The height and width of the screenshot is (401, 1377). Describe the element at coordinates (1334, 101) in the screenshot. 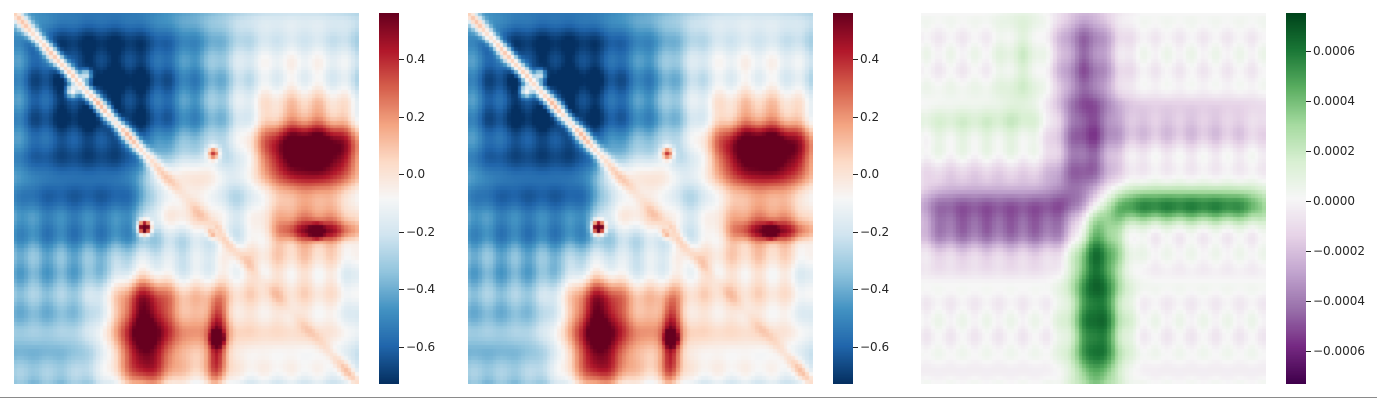

I see `colorbar-tick-label: 0.0004` at that location.